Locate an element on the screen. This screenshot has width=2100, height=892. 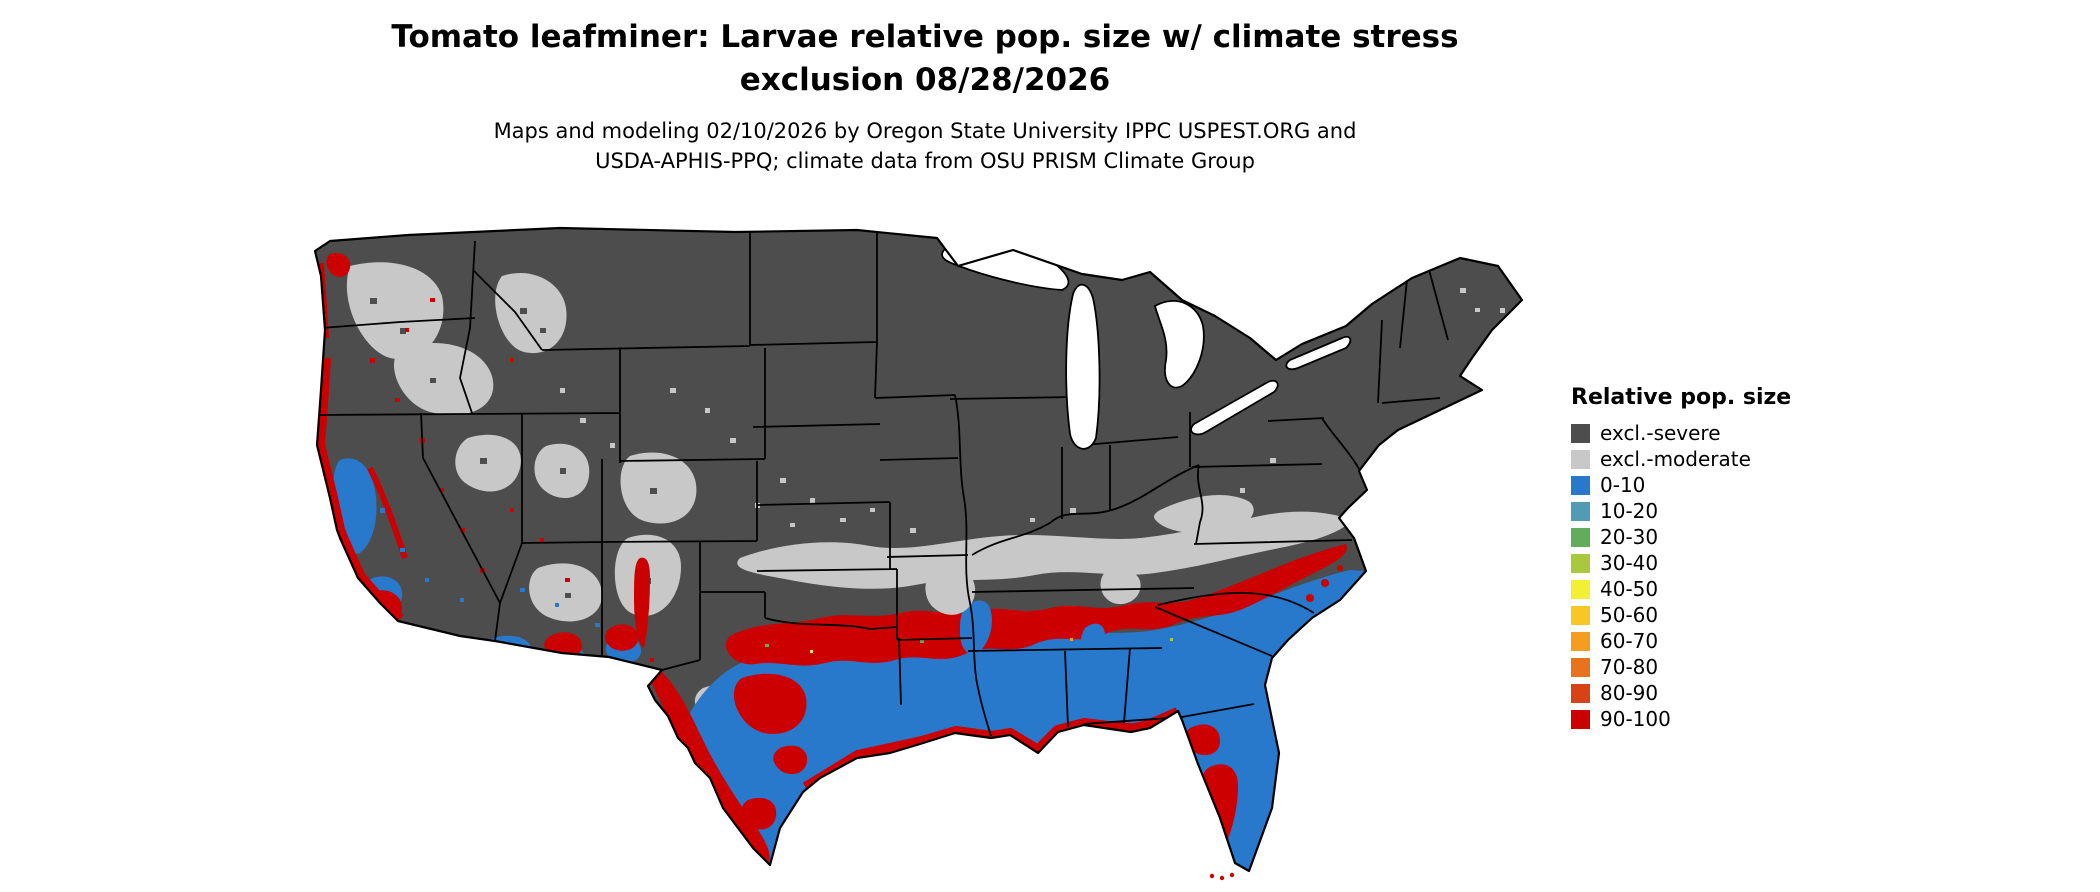
legend-item-label: 40-50 is located at coordinates (1629, 589).